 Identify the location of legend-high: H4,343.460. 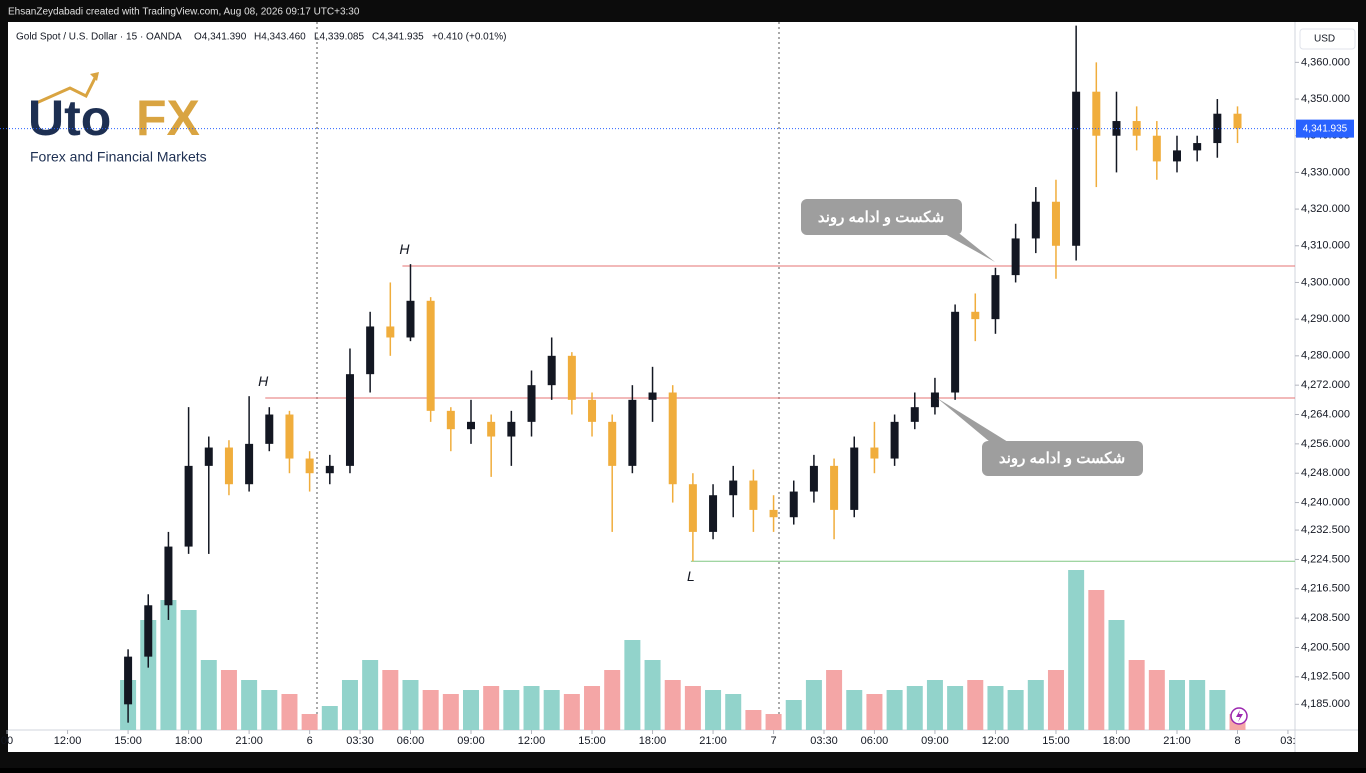
(280, 37).